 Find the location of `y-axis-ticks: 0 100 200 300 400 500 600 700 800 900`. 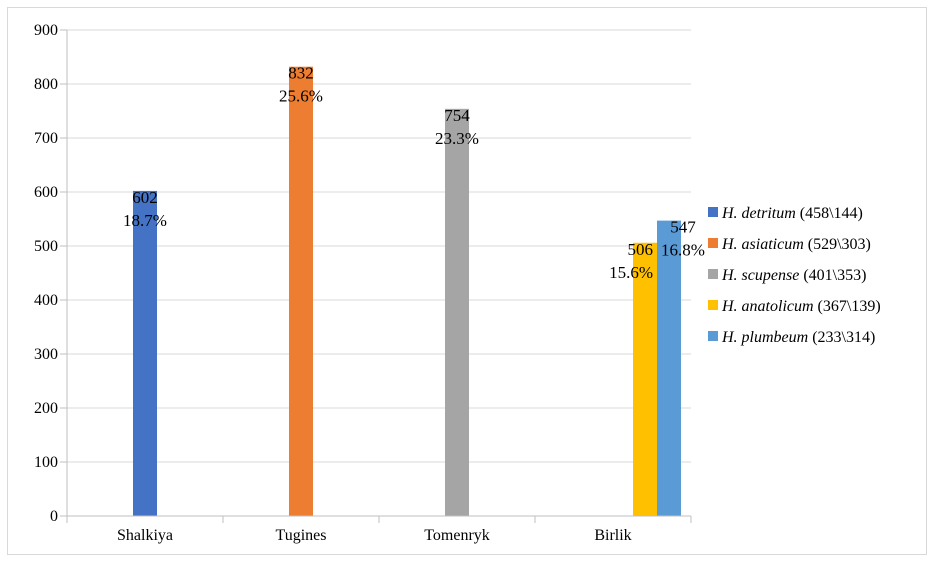

y-axis-ticks: 0 100 200 300 400 500 600 700 800 900 is located at coordinates (51, 273).